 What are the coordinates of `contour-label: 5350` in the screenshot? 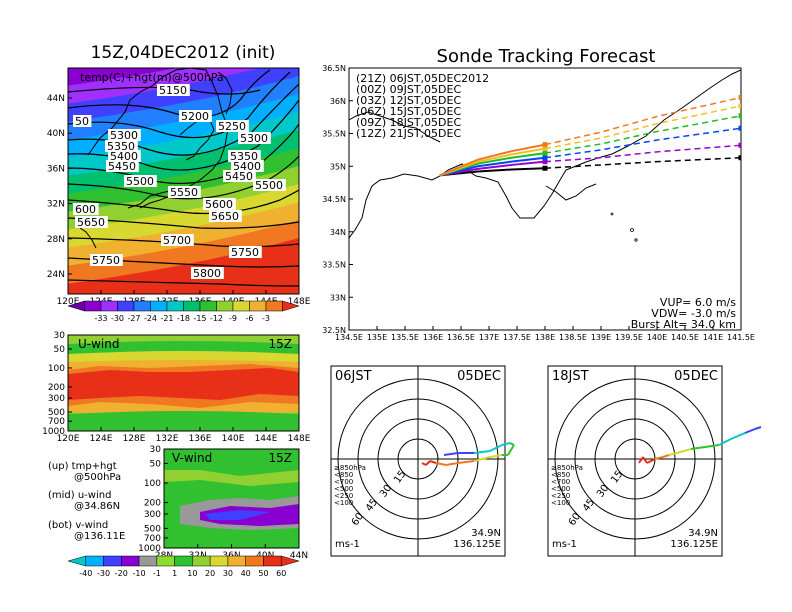 It's located at (244, 156).